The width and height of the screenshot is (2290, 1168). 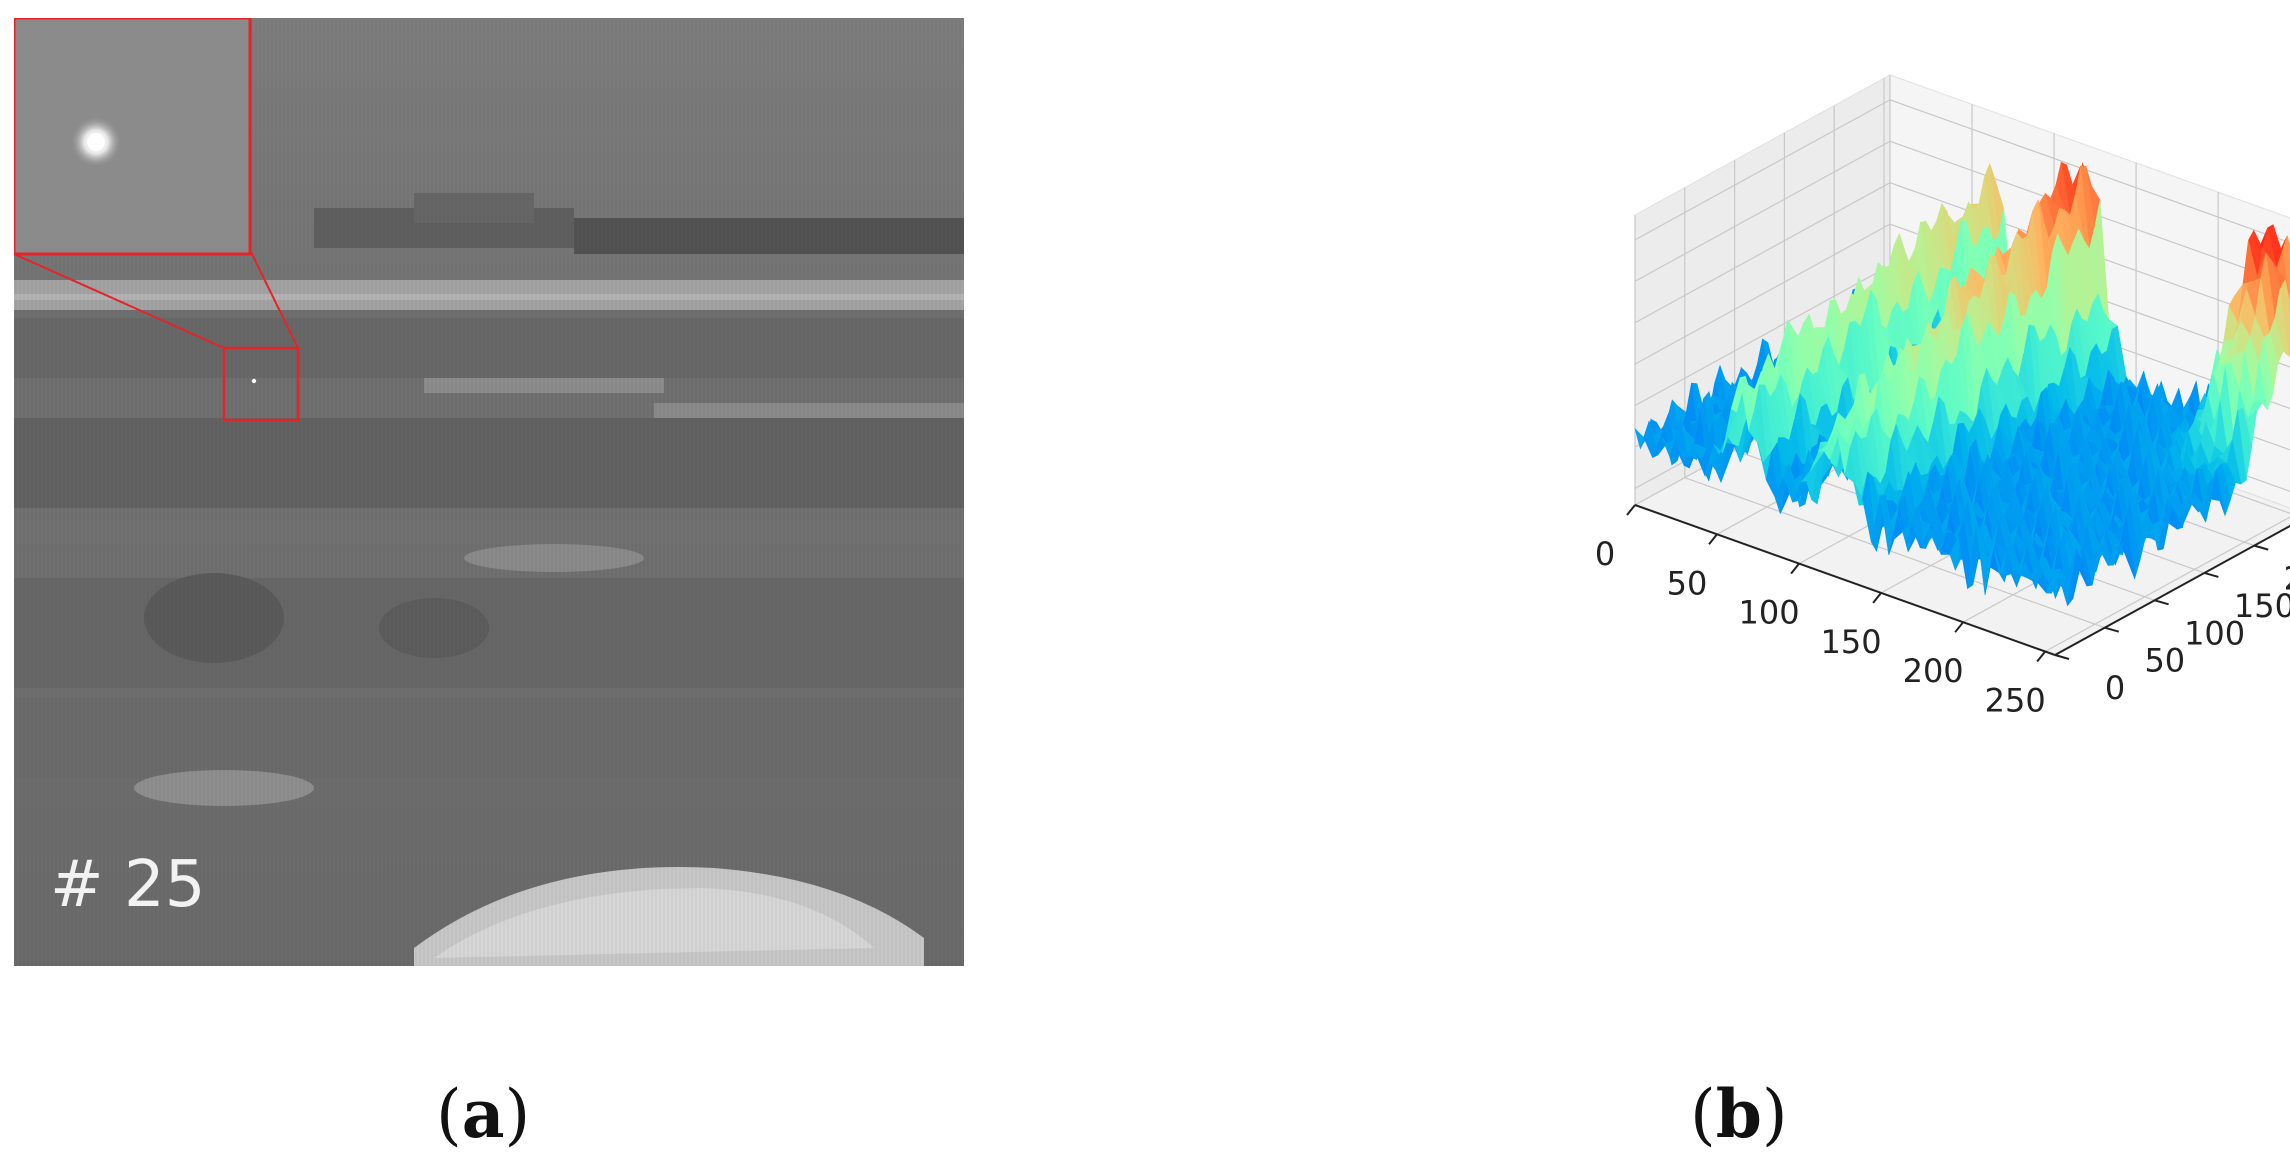 What do you see at coordinates (2172, 590) in the screenshot?
I see `y-axis-line` at bounding box center [2172, 590].